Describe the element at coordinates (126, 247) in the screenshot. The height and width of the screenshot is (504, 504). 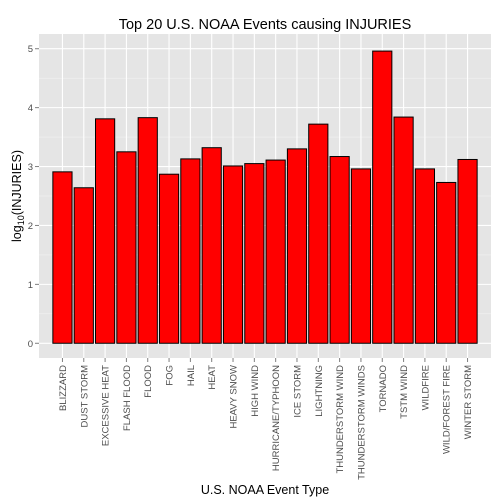
I see `bar-flash-flood` at that location.